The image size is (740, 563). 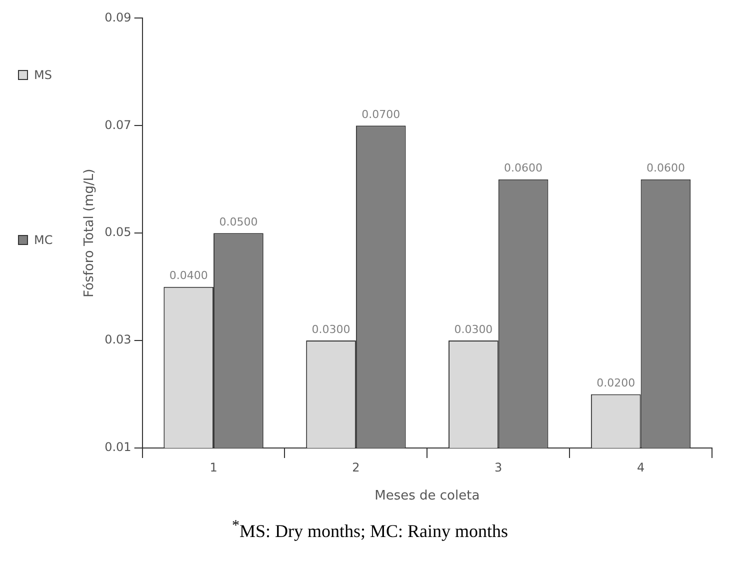 I want to click on x-tick-label: 1, so click(x=214, y=467).